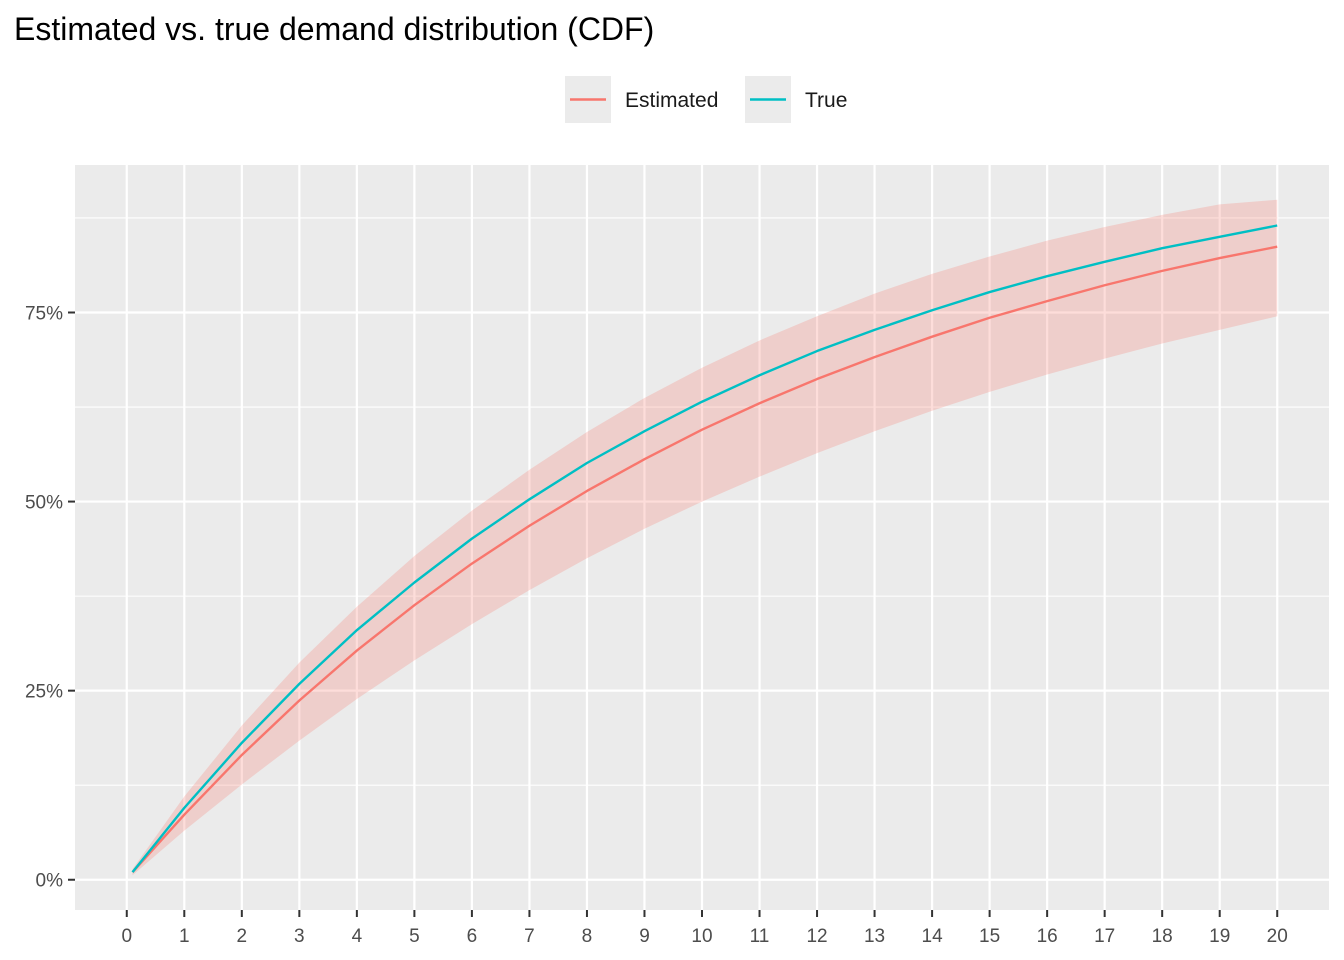  What do you see at coordinates (299, 936) in the screenshot?
I see `x-tick-label: 3` at bounding box center [299, 936].